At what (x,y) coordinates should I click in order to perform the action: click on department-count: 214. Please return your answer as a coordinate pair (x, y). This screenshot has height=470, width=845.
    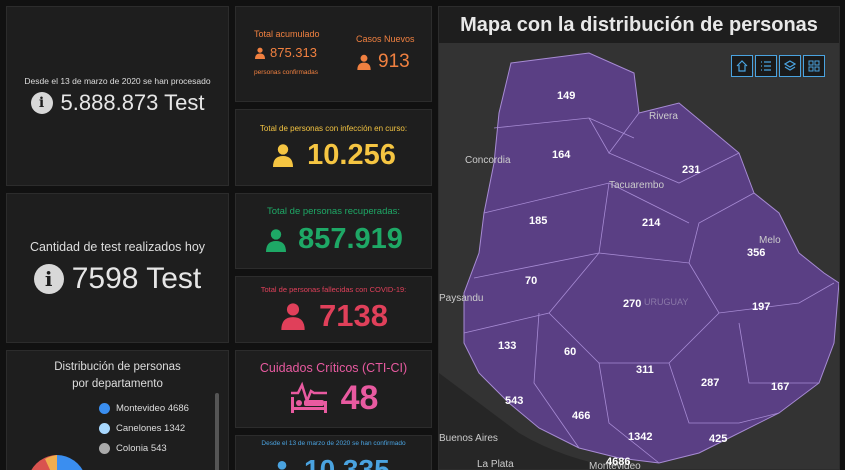
    Looking at the image, I should click on (651, 223).